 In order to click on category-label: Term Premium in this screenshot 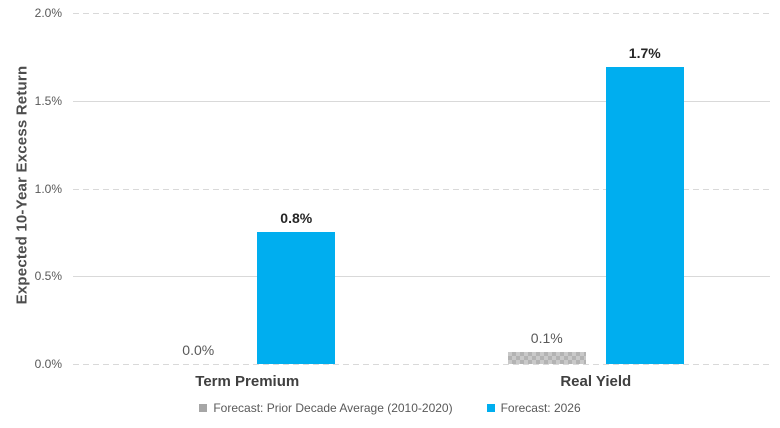, I will do `click(247, 381)`.